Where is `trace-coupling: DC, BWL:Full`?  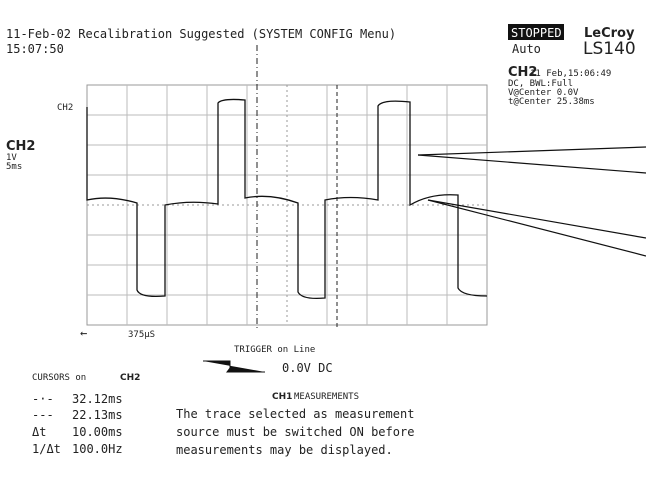 trace-coupling: DC, BWL:Full is located at coordinates (540, 84).